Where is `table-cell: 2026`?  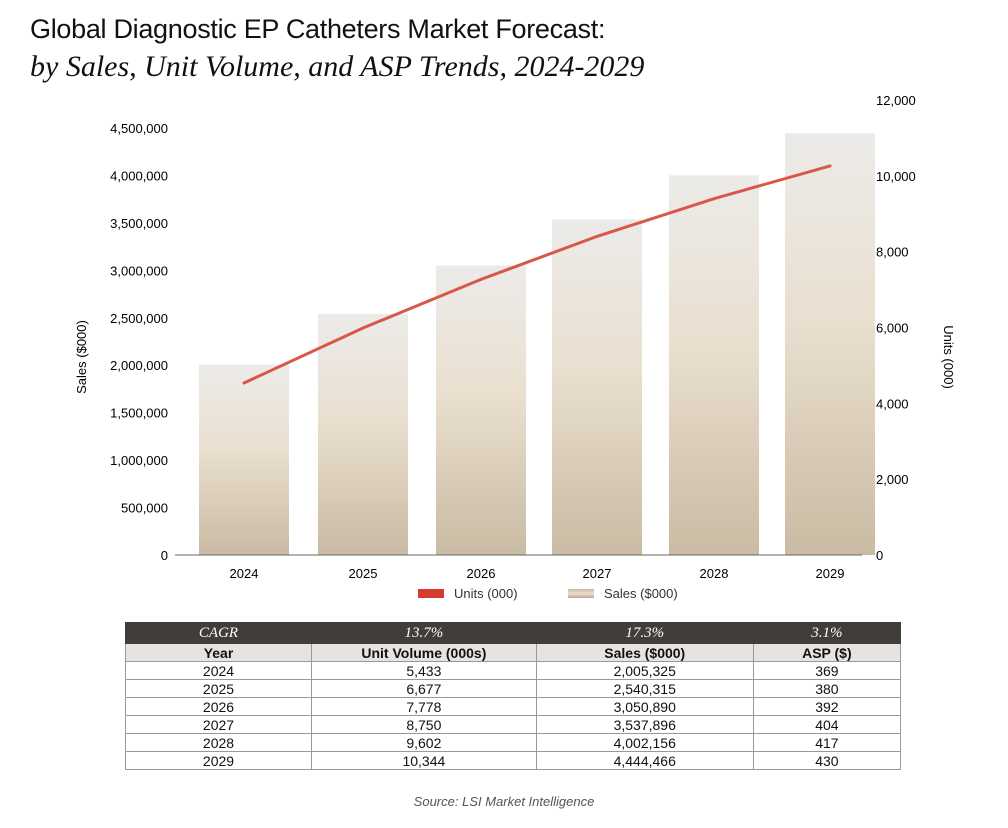
table-cell: 2026 is located at coordinates (218, 706).